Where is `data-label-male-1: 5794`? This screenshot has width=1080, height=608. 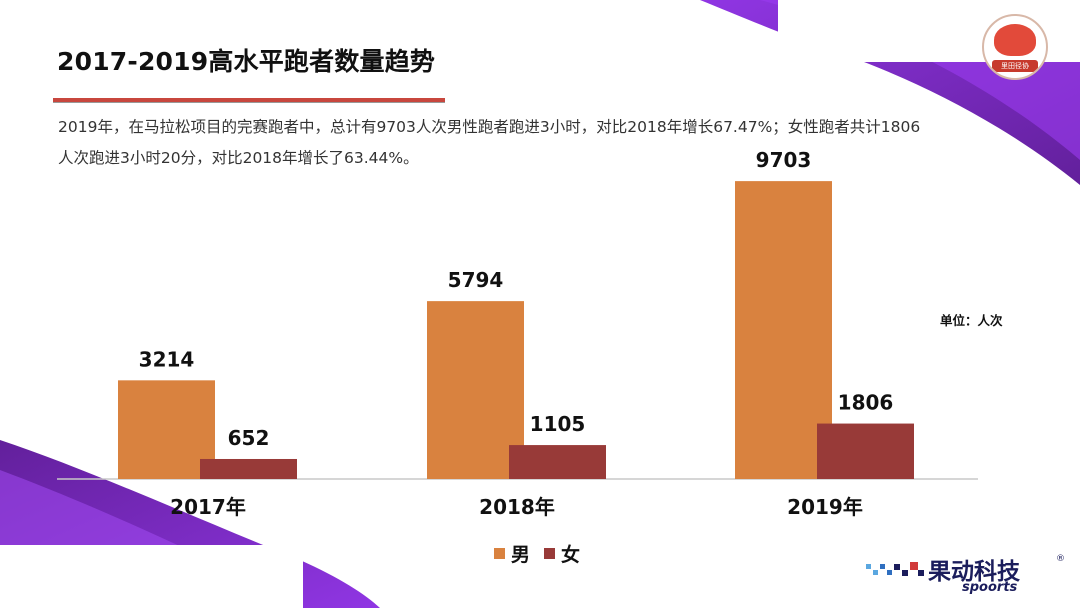
data-label-male-1: 5794 is located at coordinates (476, 280).